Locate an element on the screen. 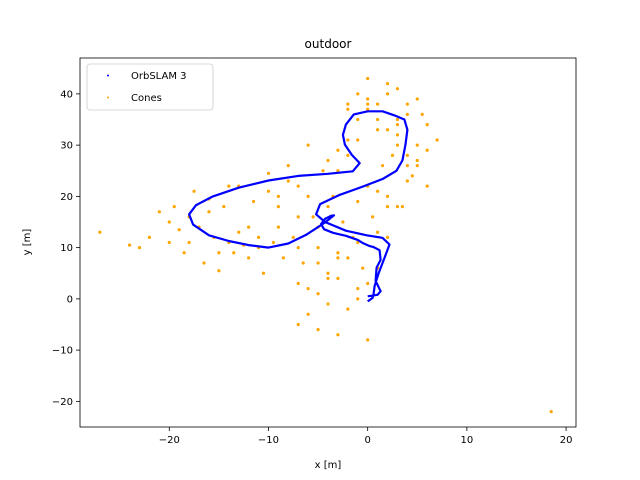  x-tick-label: −20 is located at coordinates (169, 440).